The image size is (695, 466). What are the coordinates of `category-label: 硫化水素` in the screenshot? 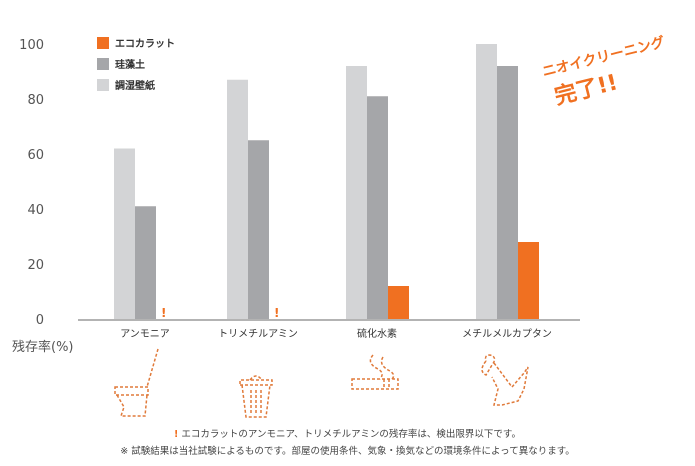 It's located at (377, 333).